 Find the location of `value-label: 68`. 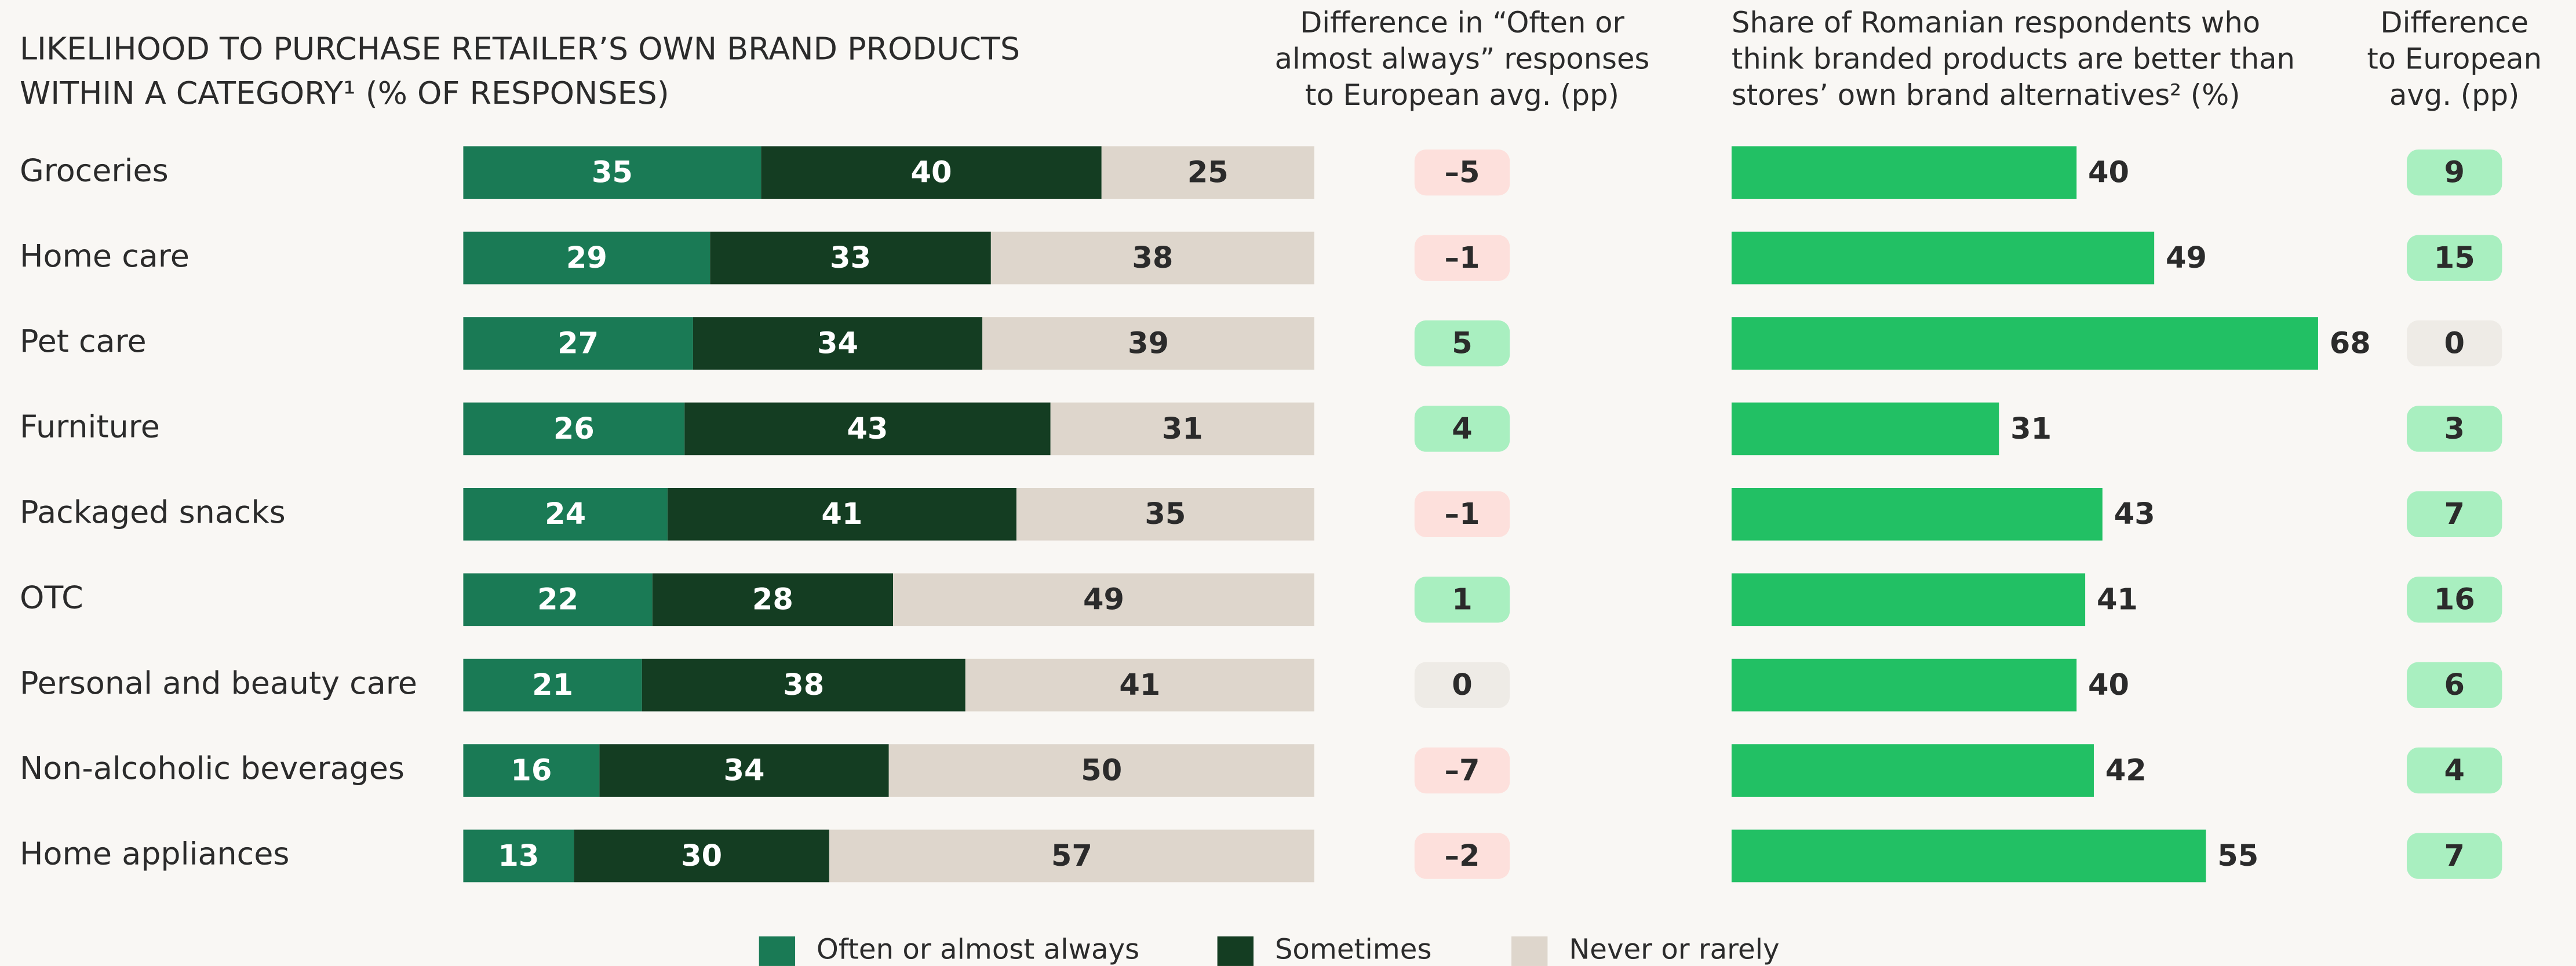

value-label: 68 is located at coordinates (2350, 343).